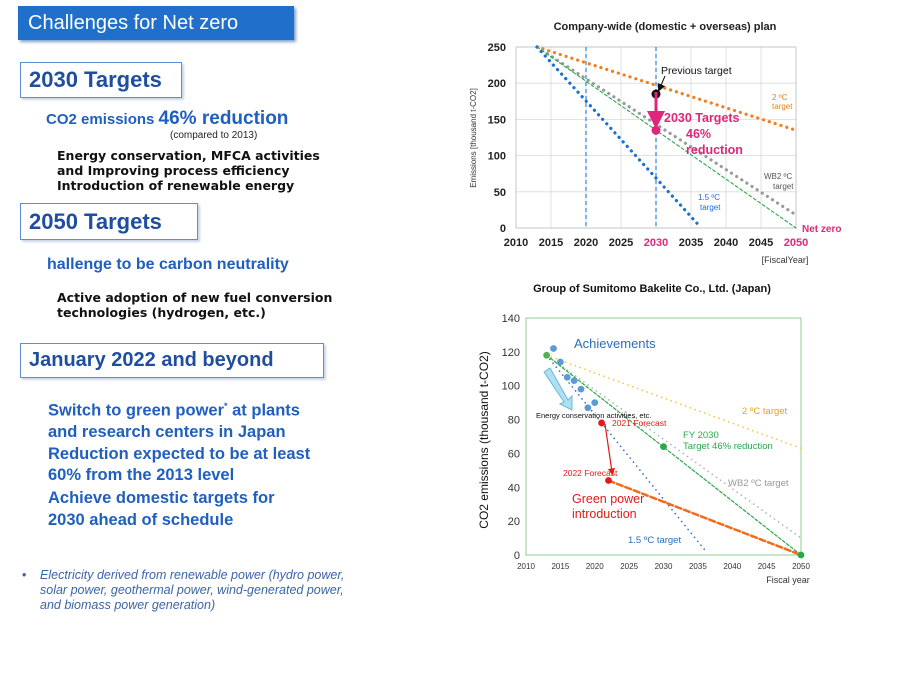 This screenshot has width=900, height=676. I want to click on chart2-xtick-label: 2020, so click(595, 566).